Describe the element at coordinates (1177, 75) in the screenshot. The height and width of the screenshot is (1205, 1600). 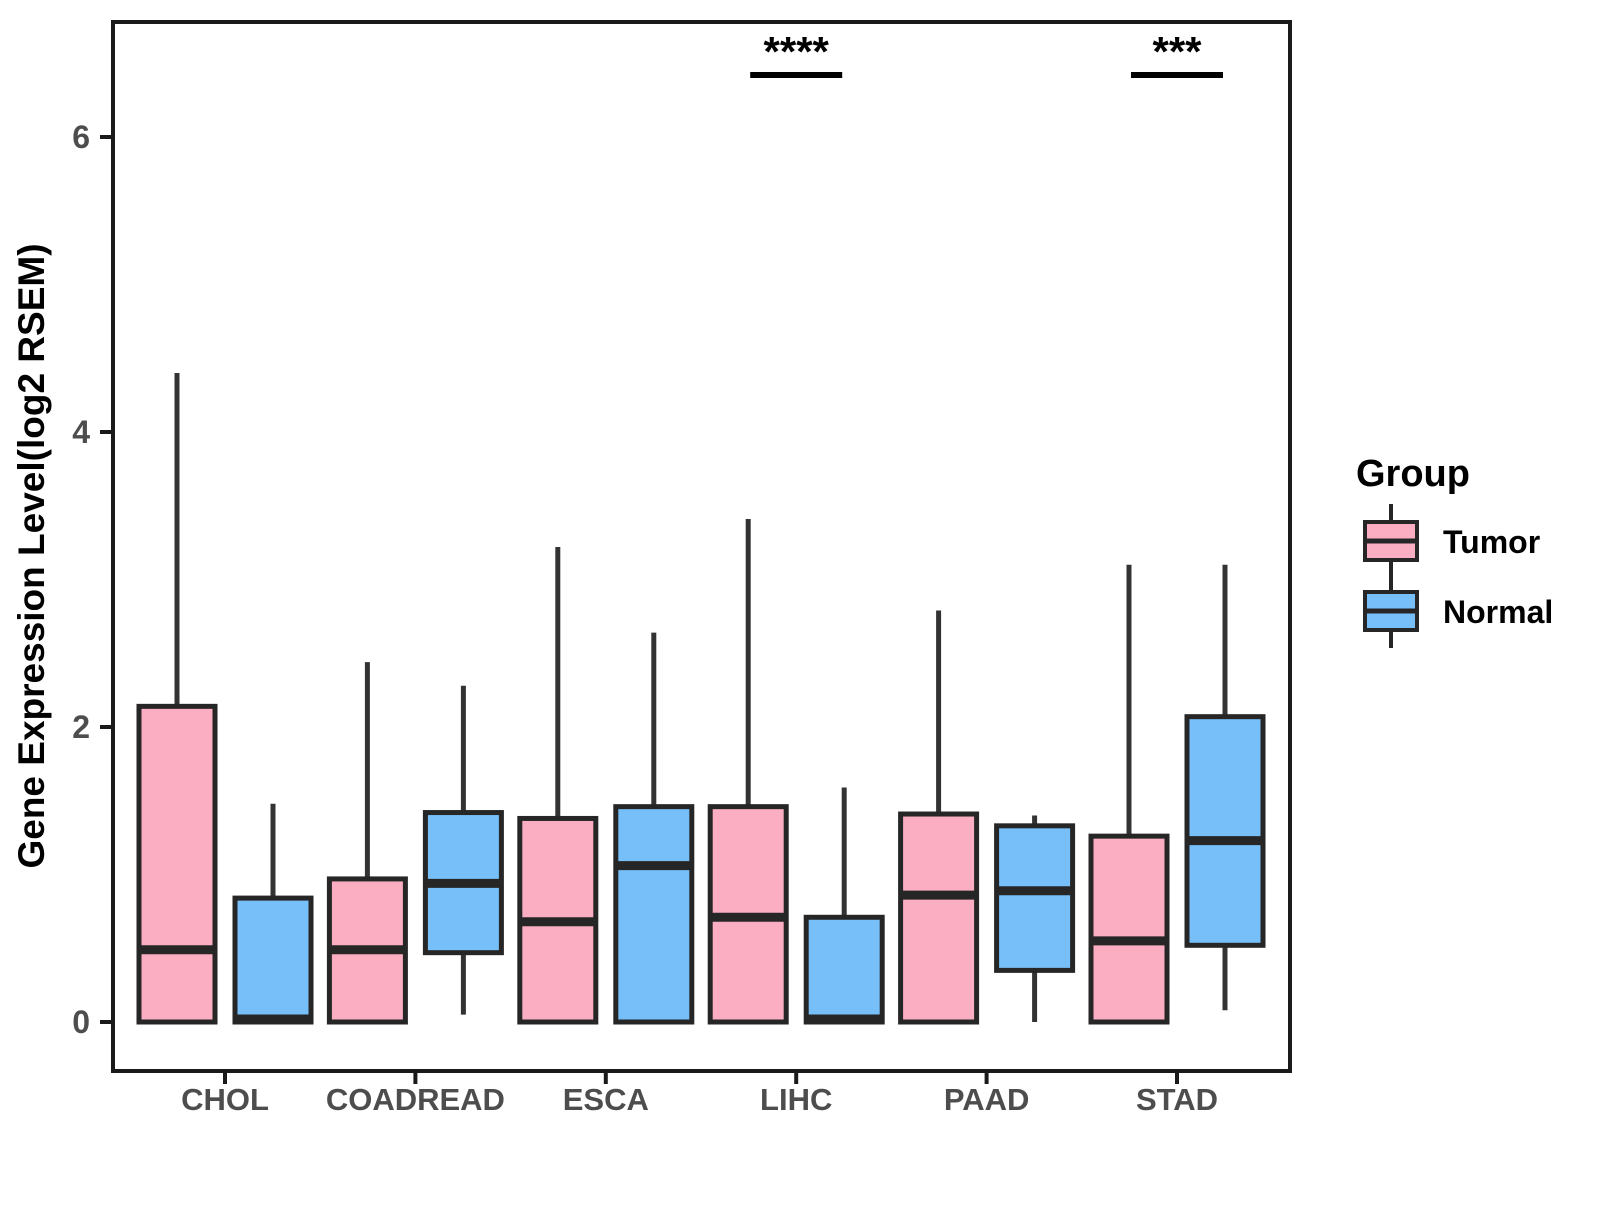
I see `significance-bar-STAD` at that location.